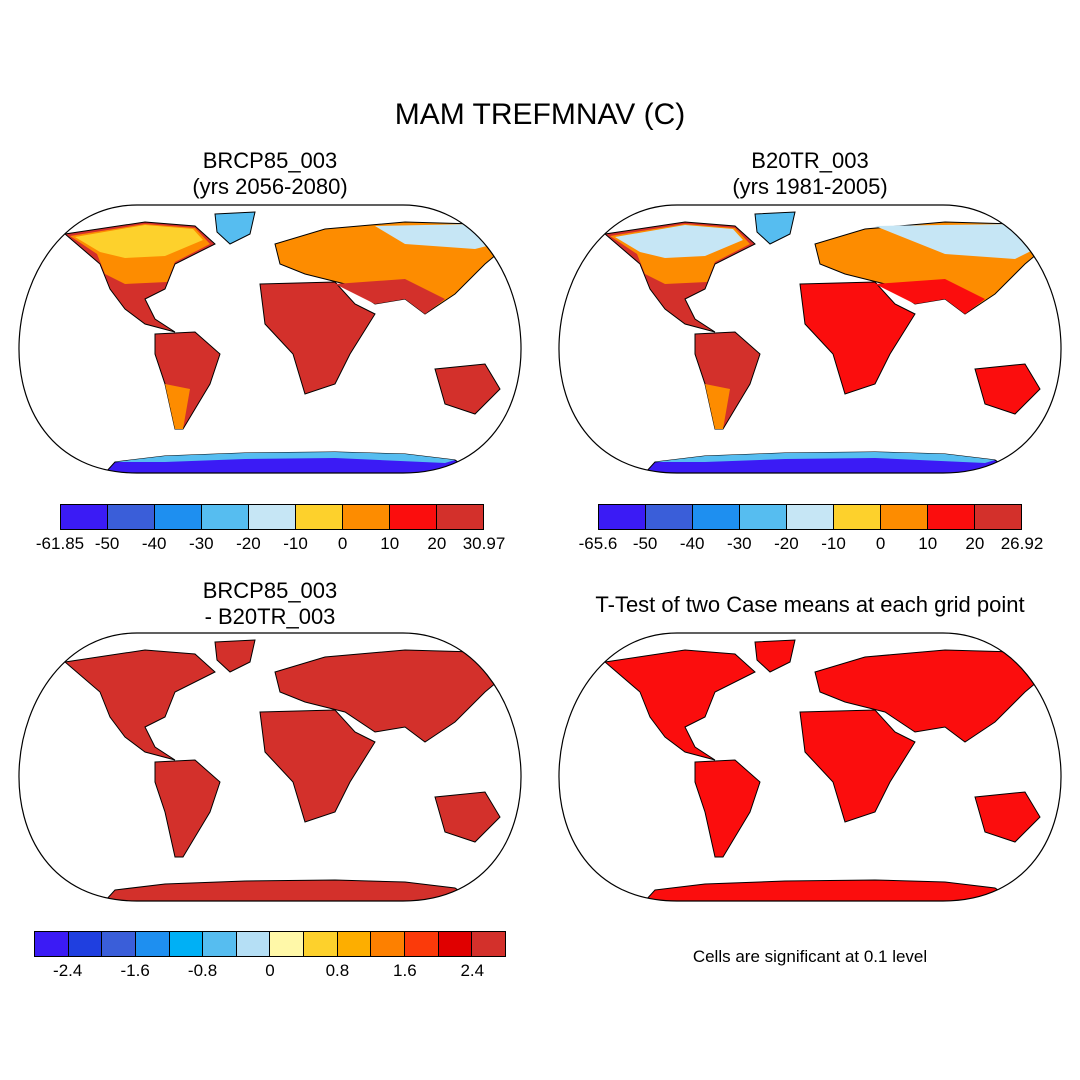 This screenshot has height=1080, width=1080. Describe the element at coordinates (810, 186) in the screenshot. I see `panel-title-line2: (yrs 1981-2005)` at that location.